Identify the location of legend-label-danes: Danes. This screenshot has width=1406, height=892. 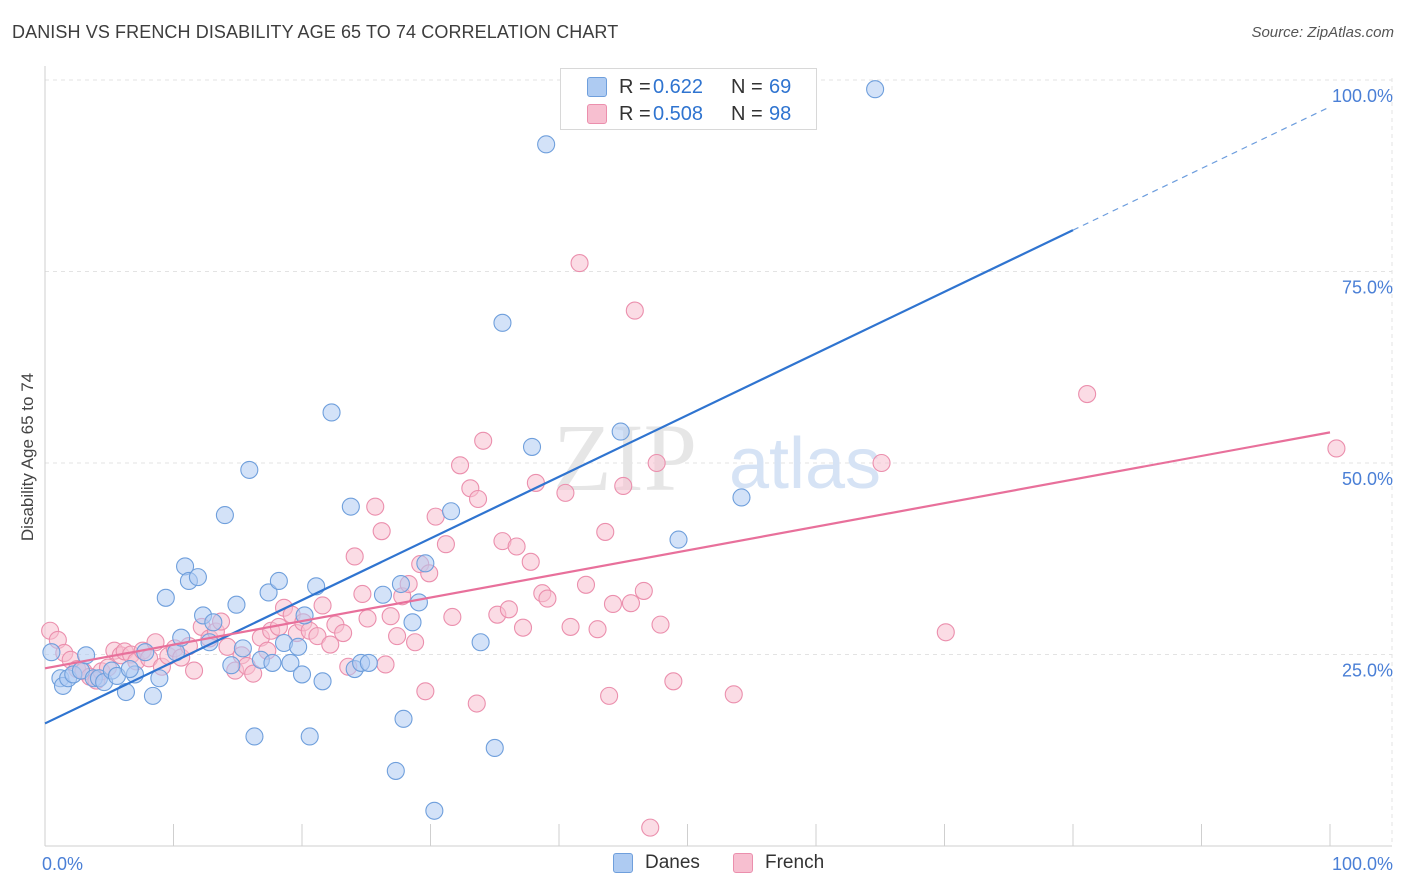
(672, 862).